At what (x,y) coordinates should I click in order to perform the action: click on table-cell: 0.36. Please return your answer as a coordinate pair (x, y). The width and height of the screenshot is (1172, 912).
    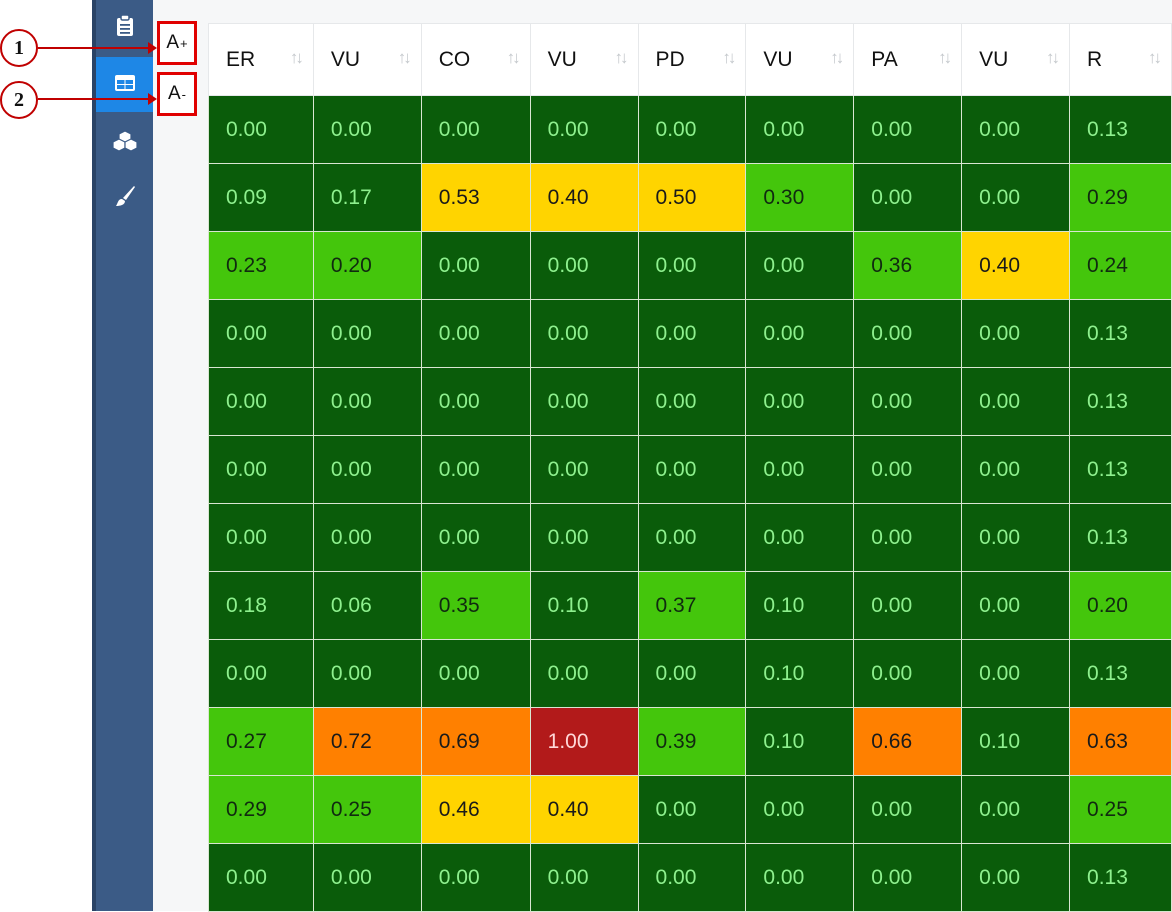
    Looking at the image, I should click on (908, 265).